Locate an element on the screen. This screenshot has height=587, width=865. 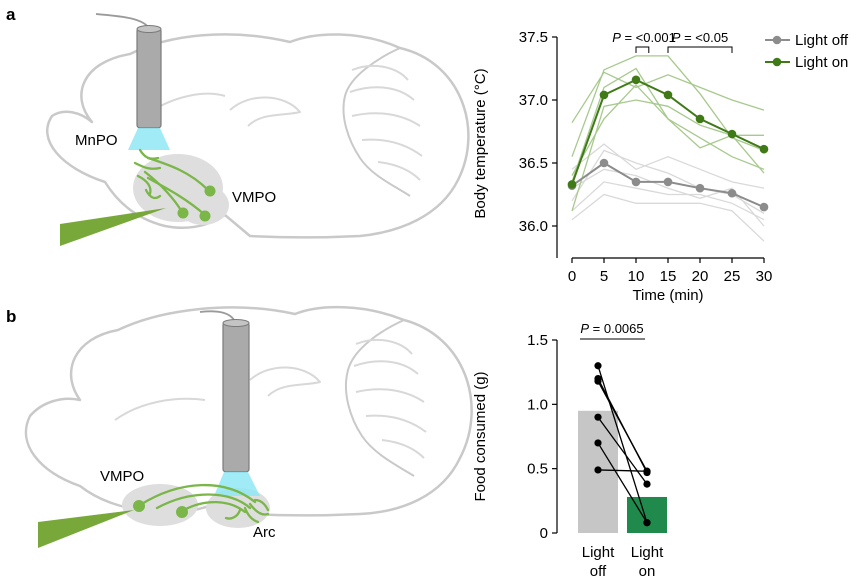
light-cone-a is located at coordinates (149, 139).